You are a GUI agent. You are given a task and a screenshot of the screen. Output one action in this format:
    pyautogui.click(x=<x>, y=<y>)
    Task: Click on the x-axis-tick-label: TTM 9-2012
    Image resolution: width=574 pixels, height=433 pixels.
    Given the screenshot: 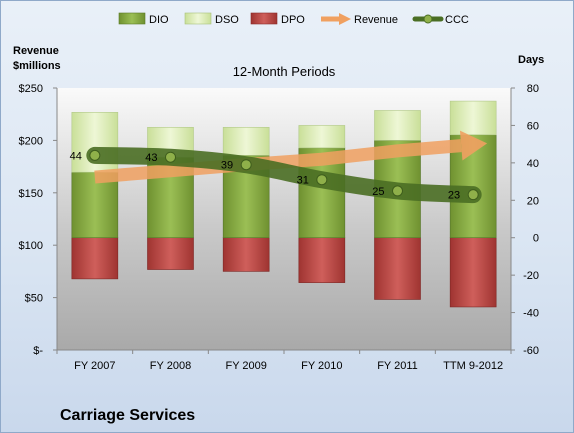 What is the action you would take?
    pyautogui.click(x=473, y=366)
    